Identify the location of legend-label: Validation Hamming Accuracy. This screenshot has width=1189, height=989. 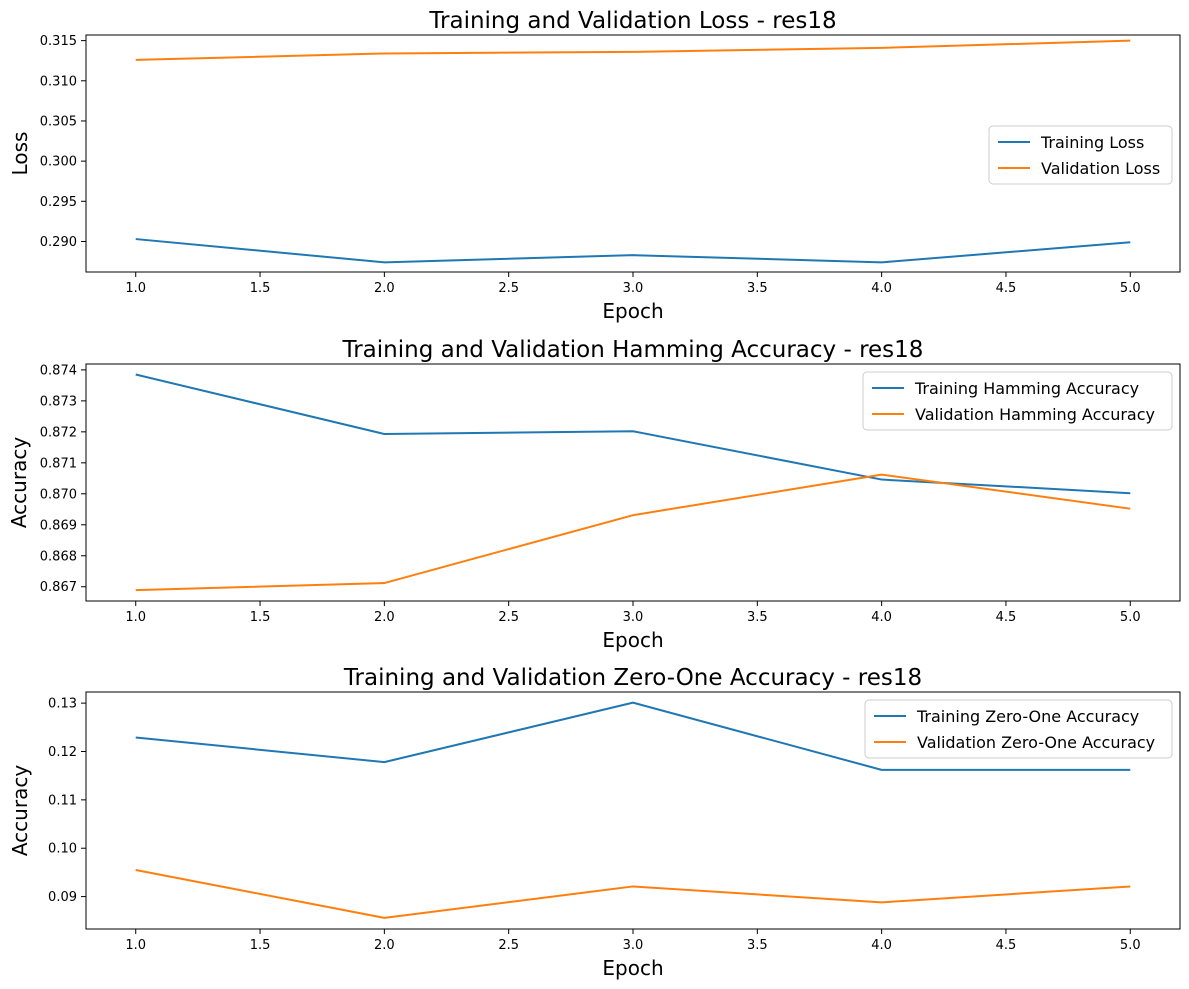
(1035, 414).